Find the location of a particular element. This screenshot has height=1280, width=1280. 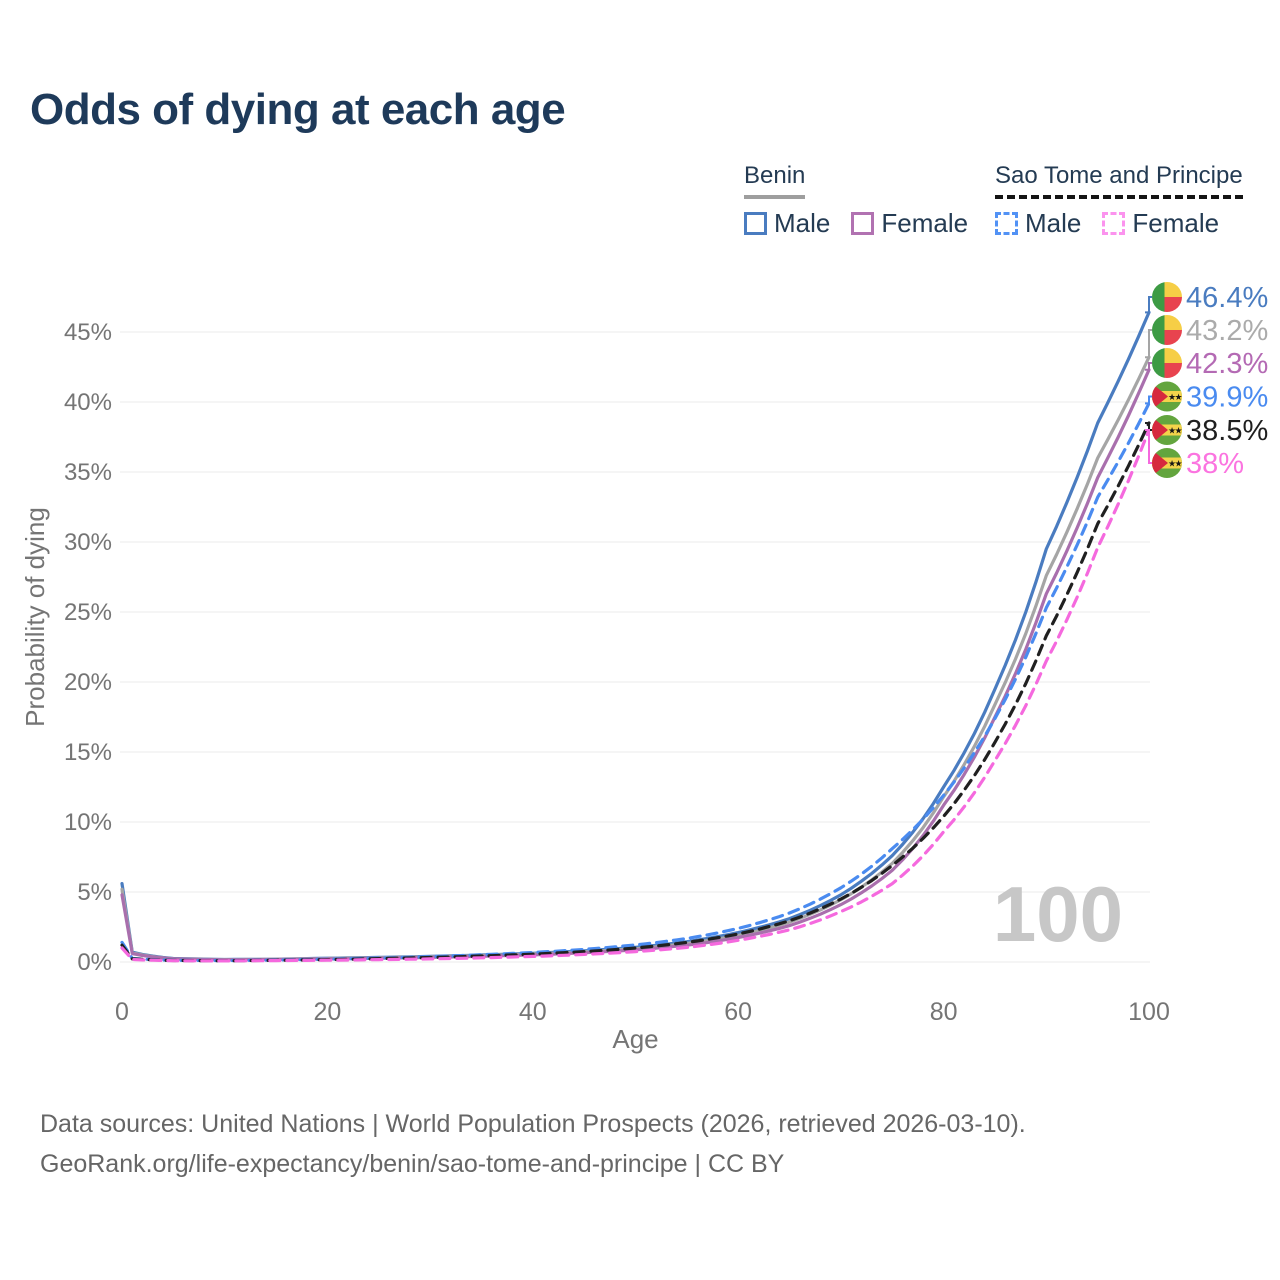

legend-benin-female-label: Female is located at coordinates (925, 223).